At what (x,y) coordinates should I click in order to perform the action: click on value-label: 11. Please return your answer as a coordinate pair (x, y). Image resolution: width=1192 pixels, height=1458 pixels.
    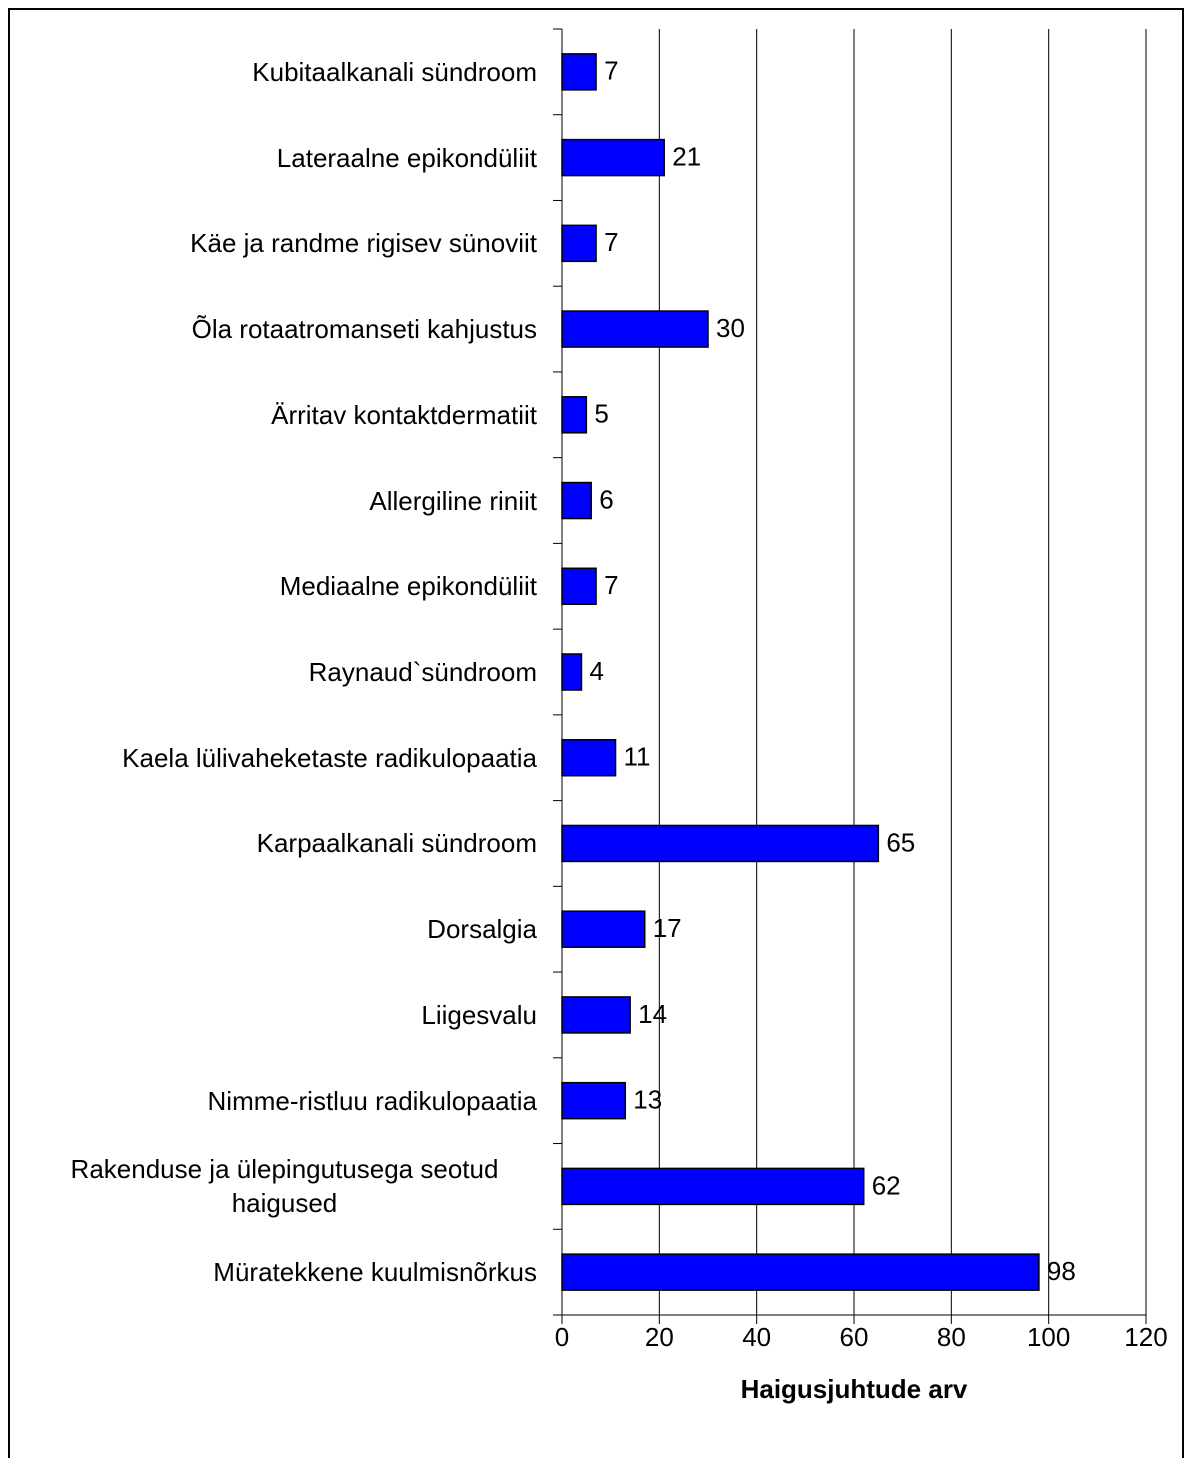
    Looking at the image, I should click on (637, 757).